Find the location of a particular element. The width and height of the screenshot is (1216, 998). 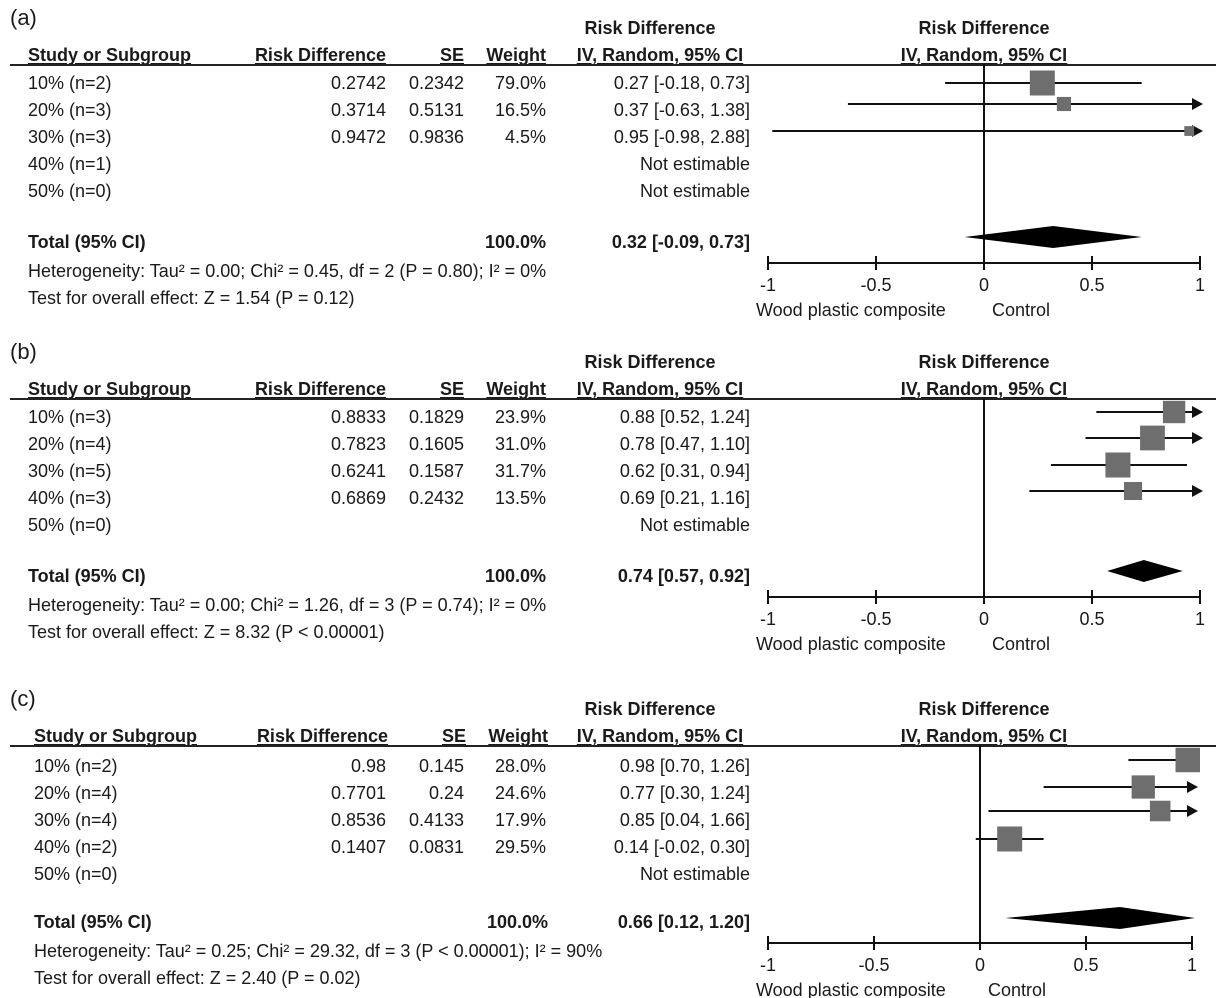

rd-value: 0.8833 is located at coordinates (358, 417).